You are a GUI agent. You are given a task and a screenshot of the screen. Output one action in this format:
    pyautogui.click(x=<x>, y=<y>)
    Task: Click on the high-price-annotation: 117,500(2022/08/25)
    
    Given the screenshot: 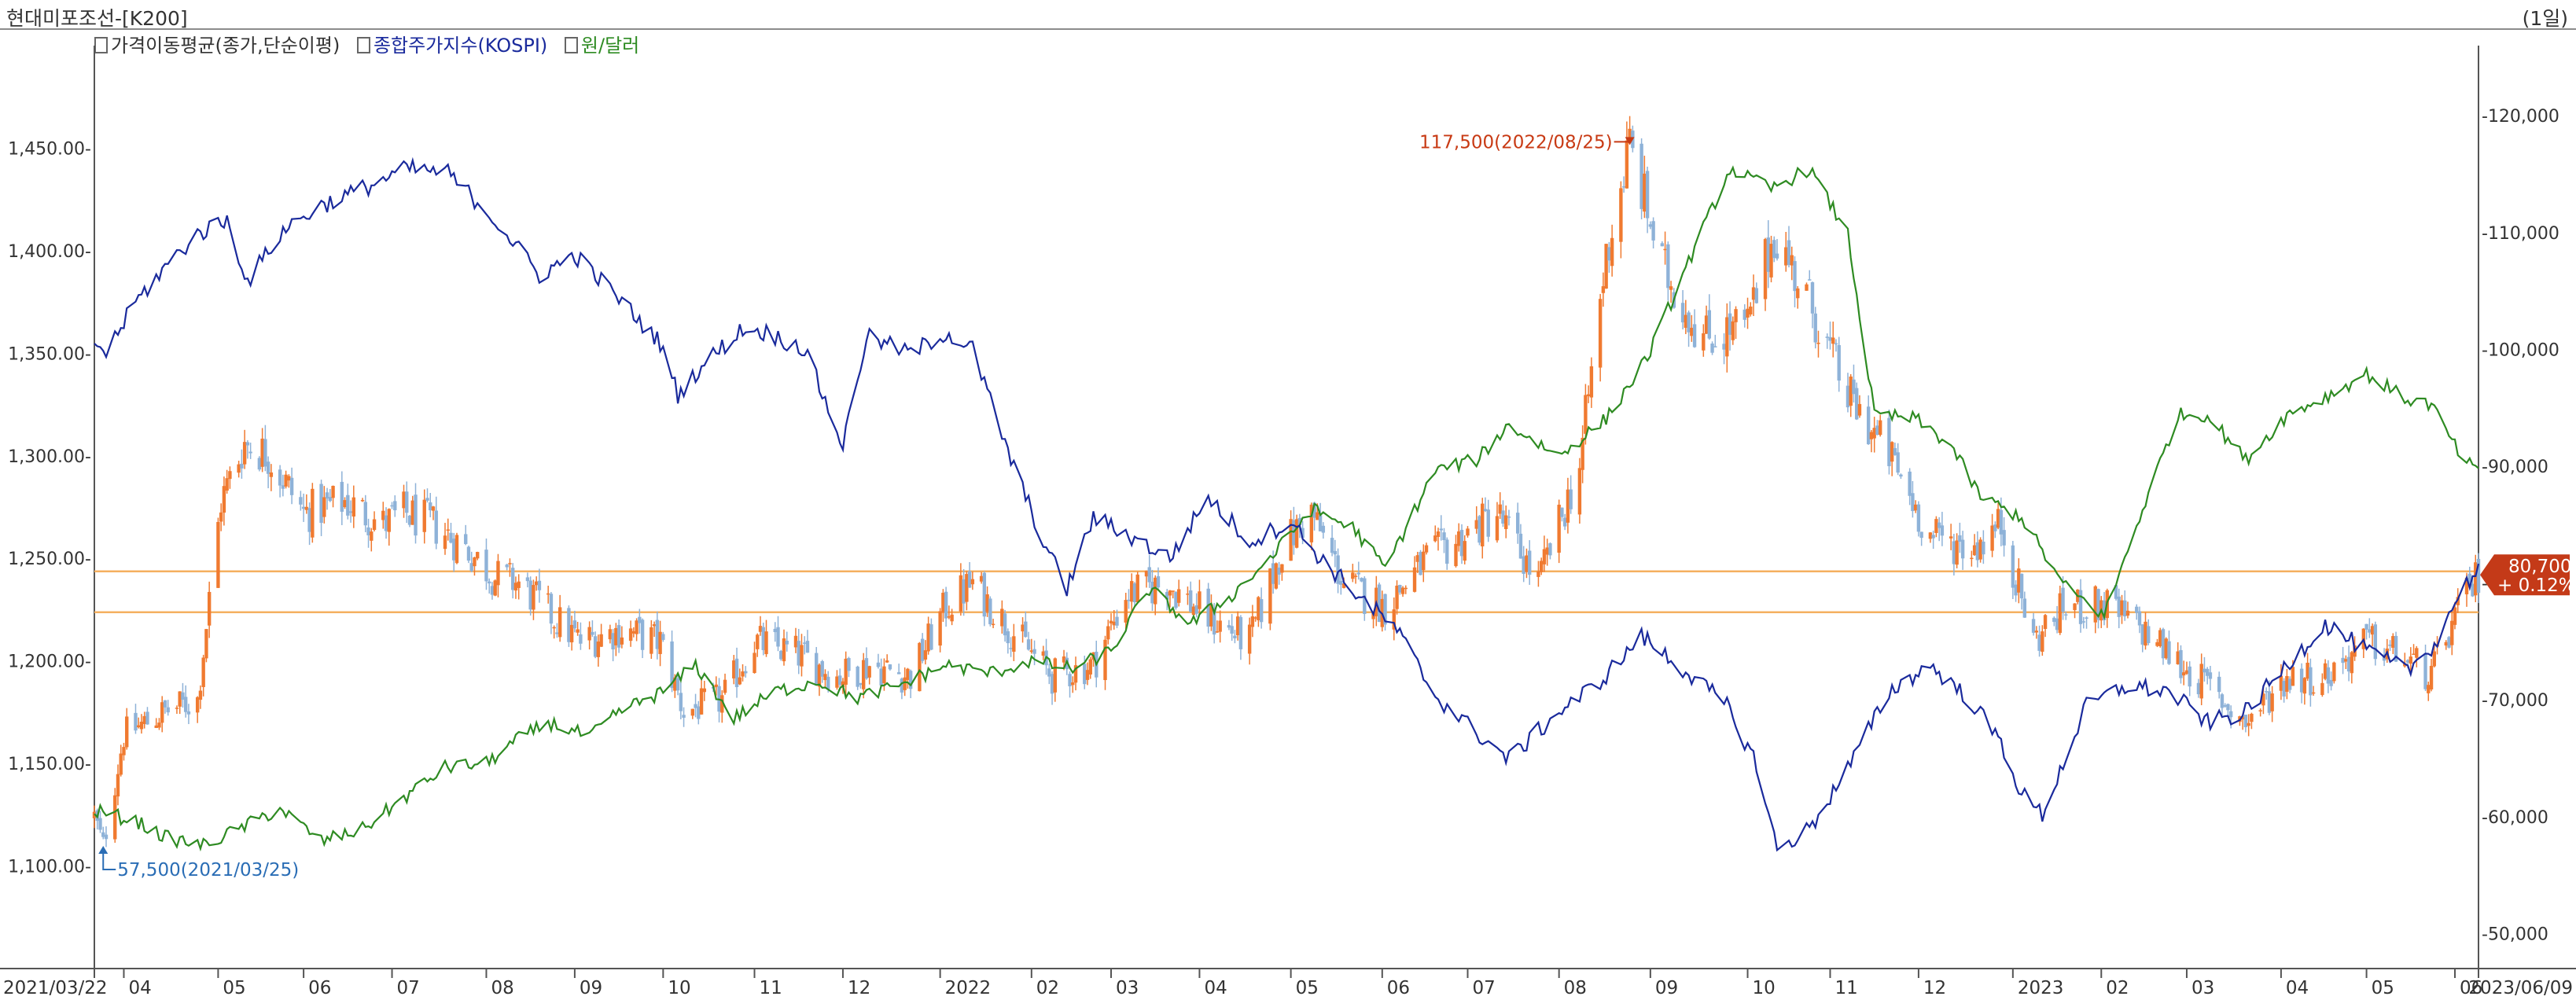 What is the action you would take?
    pyautogui.click(x=1516, y=142)
    